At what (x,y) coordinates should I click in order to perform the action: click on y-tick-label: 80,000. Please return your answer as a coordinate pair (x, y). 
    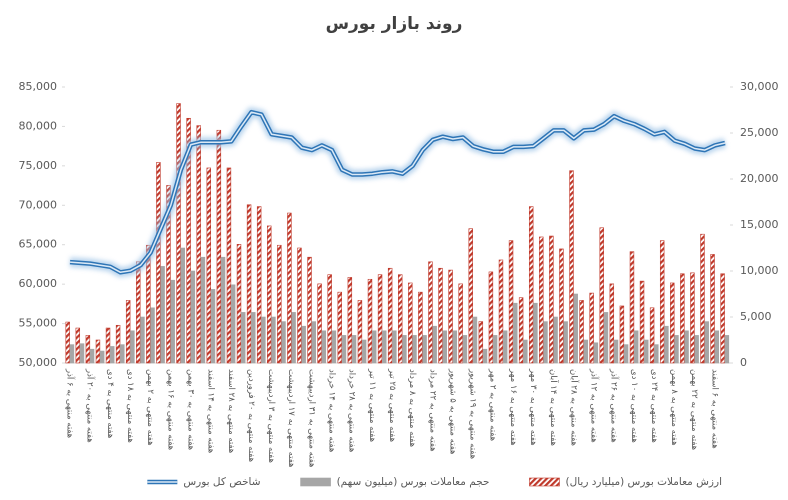
    Looking at the image, I should click on (38, 125).